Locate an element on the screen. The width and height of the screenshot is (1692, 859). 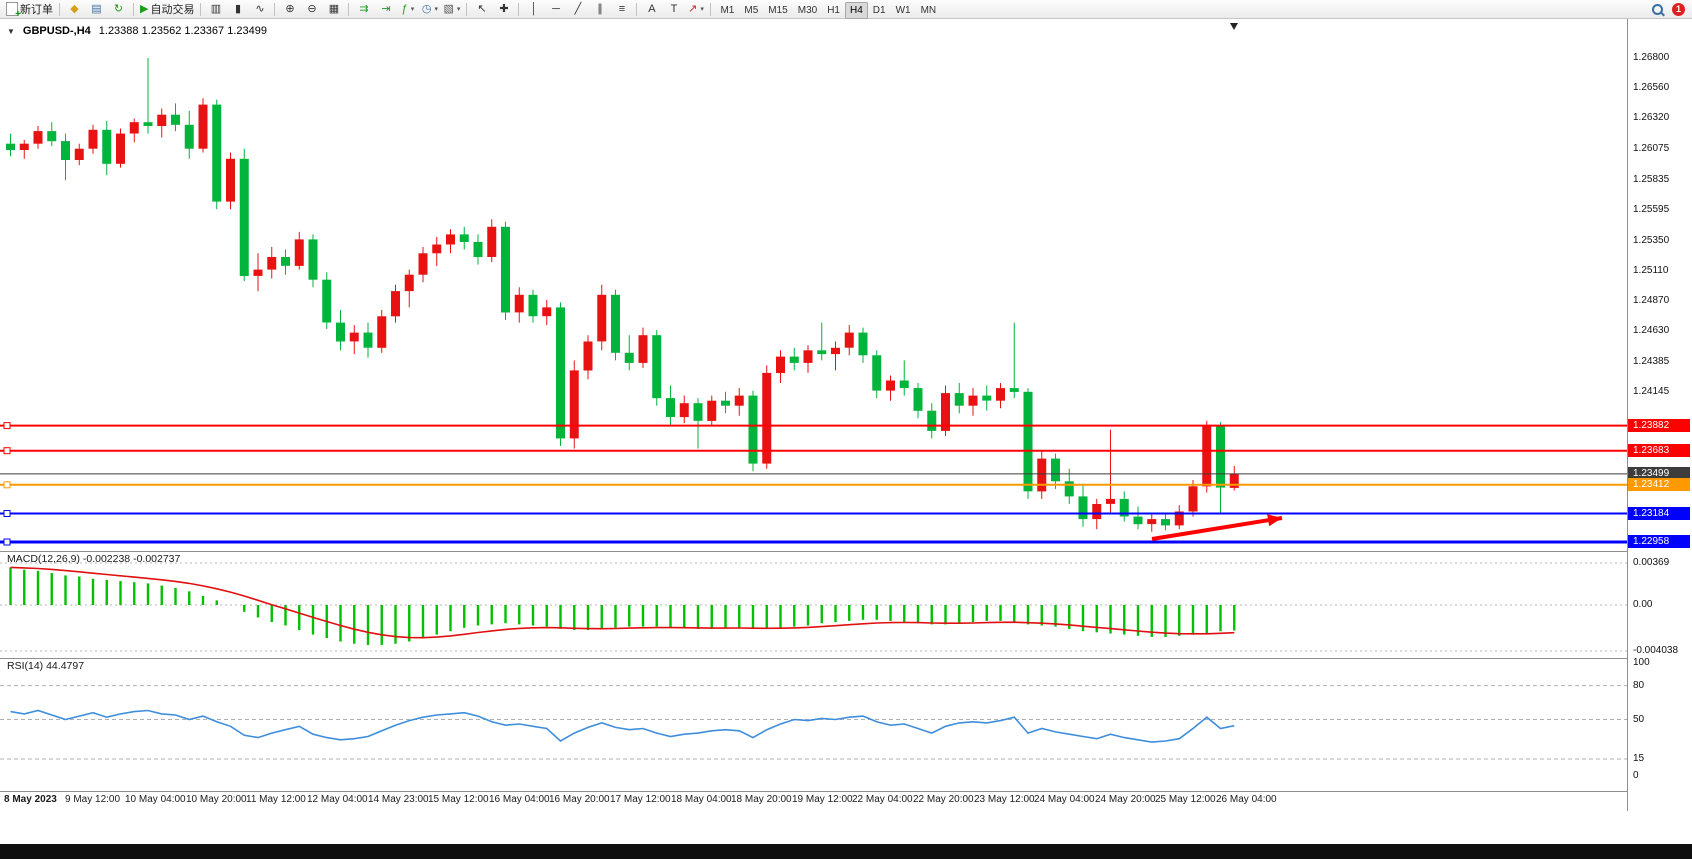
bar-chart-button: ▥ is located at coordinates (215, 9).